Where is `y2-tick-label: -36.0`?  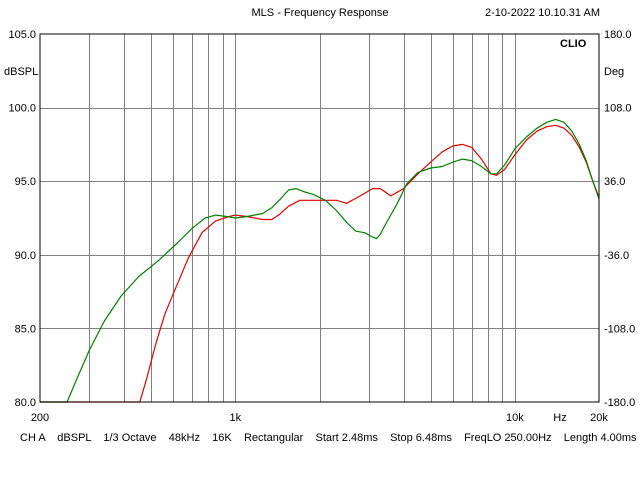 y2-tick-label: -36.0 is located at coordinates (616, 256).